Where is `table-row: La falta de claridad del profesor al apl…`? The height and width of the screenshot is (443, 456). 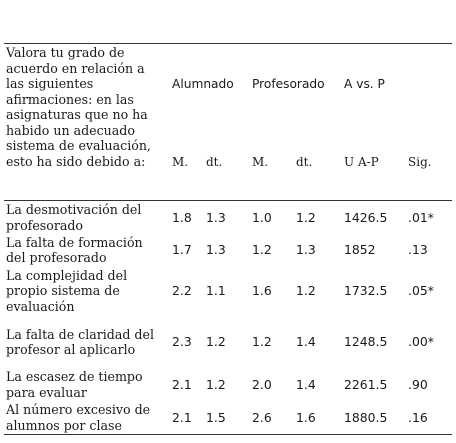
table-row: La falta de claridad del profesor al apl… is located at coordinates (228, 342).